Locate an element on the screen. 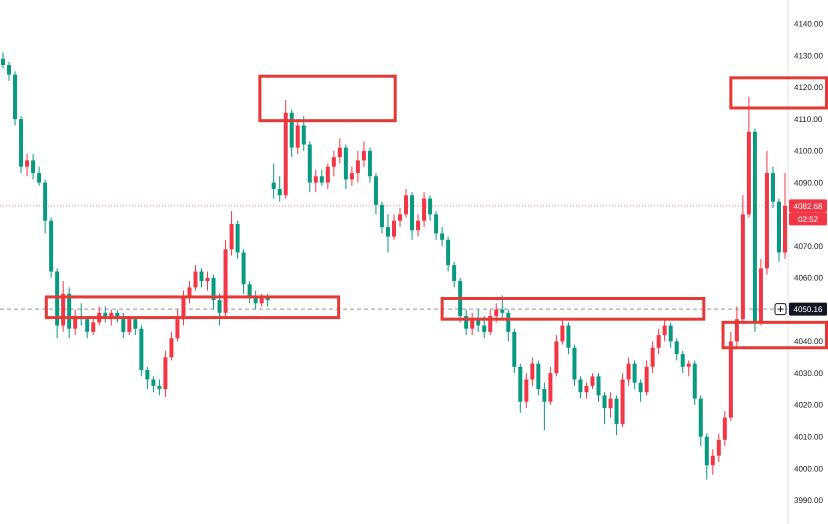 Image resolution: width=828 pixels, height=524 pixels. y-tick-label: 4020.00 is located at coordinates (809, 405).